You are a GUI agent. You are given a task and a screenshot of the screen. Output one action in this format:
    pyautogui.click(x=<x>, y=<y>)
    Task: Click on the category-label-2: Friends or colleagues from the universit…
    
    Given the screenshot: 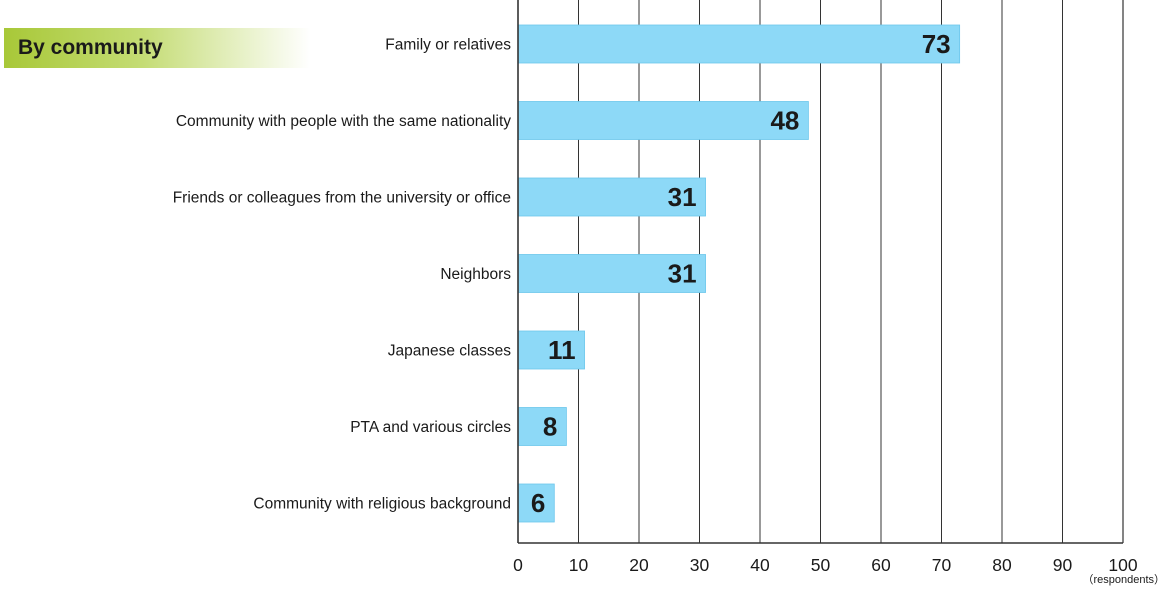 What is the action you would take?
    pyautogui.click(x=342, y=198)
    